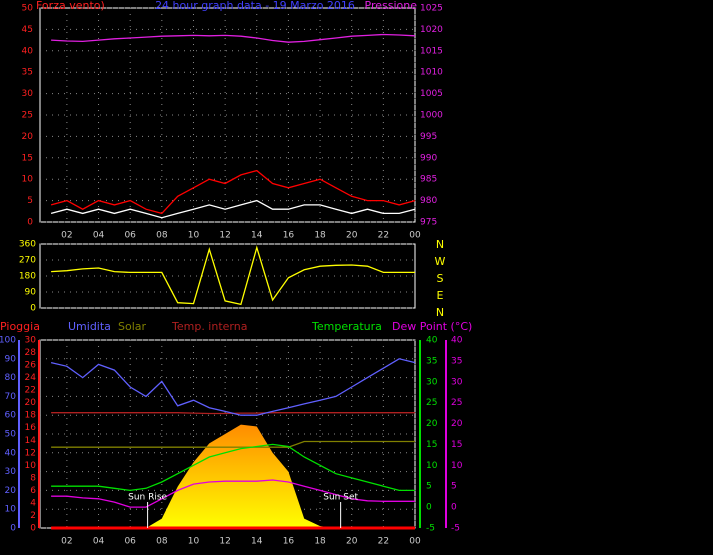  I want to click on header-label: Dew Point (°C), so click(432, 326).